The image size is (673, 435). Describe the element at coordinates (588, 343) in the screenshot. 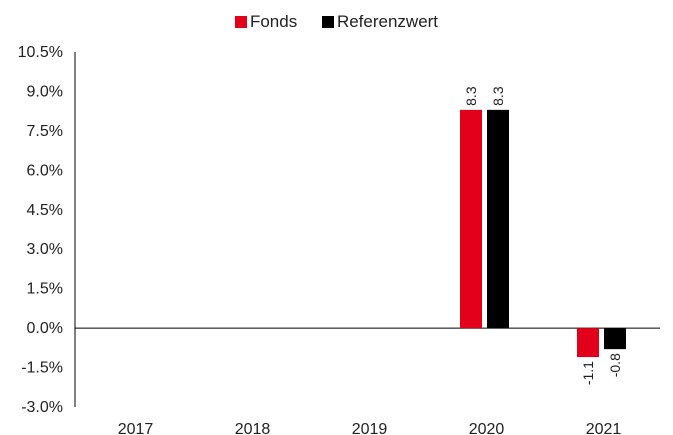

I see `bar-fonds-2021` at that location.